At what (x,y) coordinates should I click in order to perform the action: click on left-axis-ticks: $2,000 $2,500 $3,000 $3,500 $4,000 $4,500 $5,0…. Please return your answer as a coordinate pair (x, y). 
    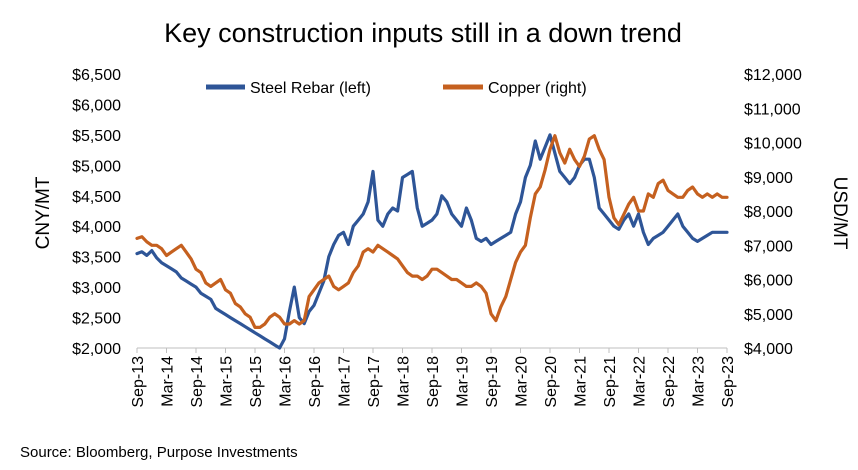
    Looking at the image, I should click on (96, 212).